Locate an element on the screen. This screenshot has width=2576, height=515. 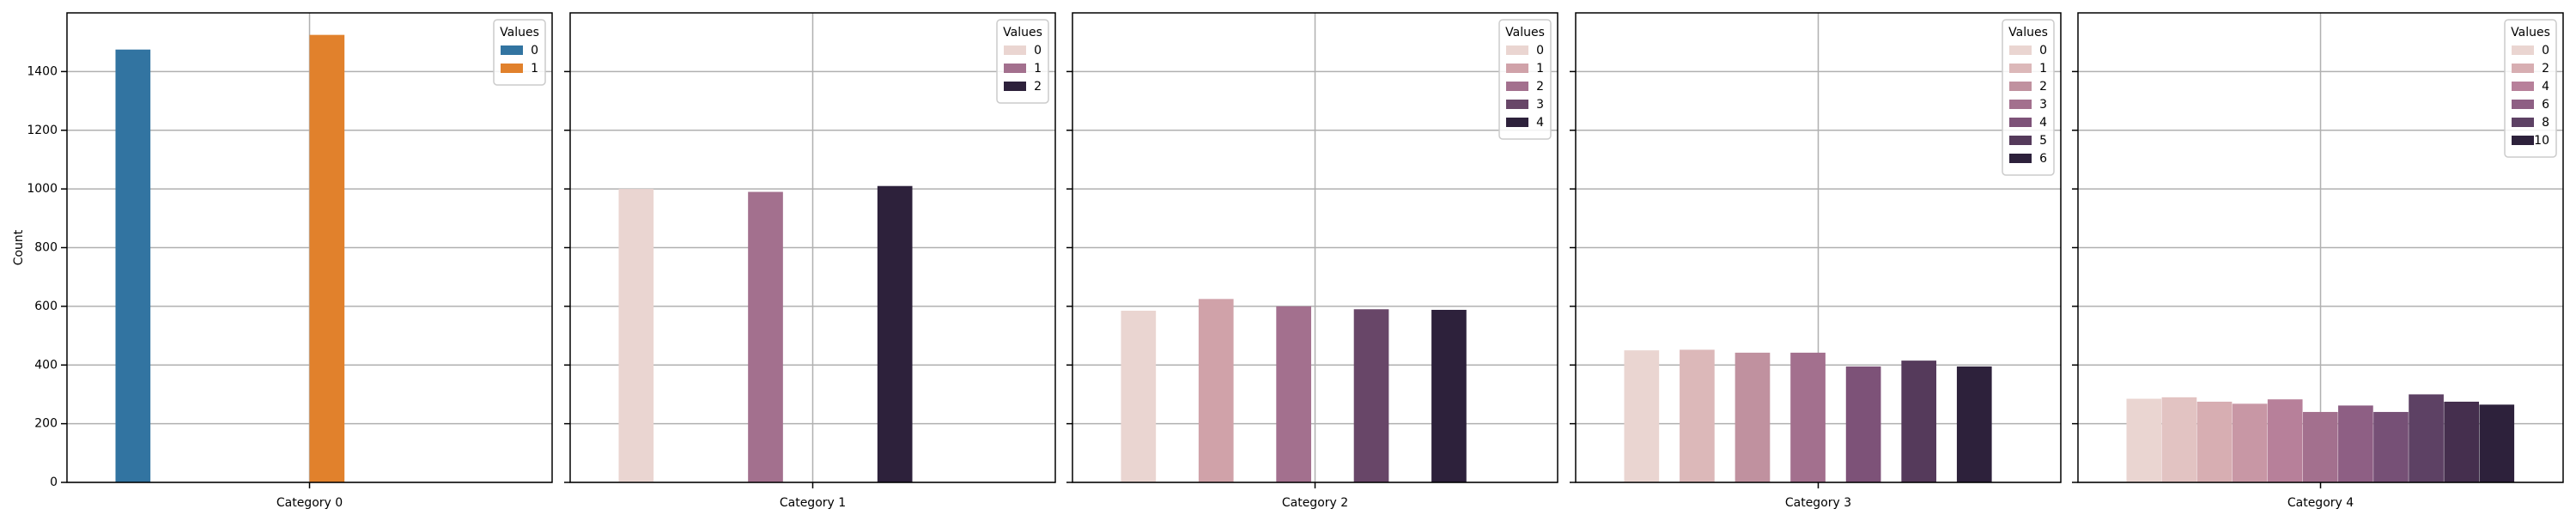
y-tick-label: 400 is located at coordinates (46, 365).